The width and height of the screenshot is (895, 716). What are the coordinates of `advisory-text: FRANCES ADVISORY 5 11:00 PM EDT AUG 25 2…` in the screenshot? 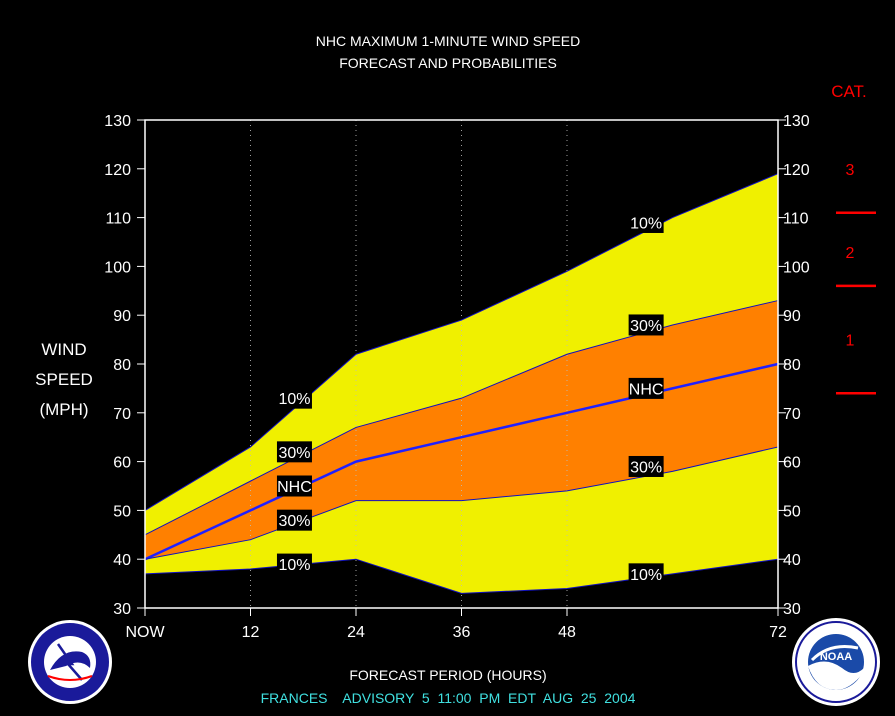 It's located at (448, 698).